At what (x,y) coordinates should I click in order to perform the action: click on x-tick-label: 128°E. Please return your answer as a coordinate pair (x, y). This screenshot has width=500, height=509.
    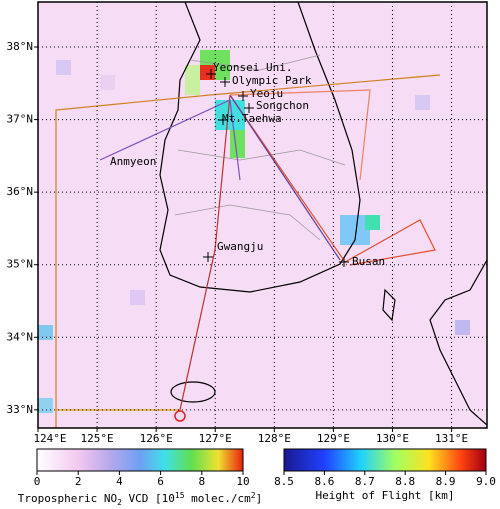
    Looking at the image, I should click on (274, 438).